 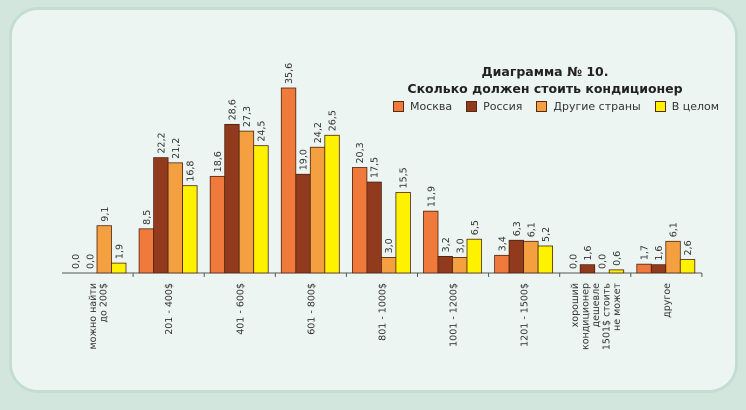 I want to click on legend: Москва Россия Другие страны В целом, so click(x=556, y=106).